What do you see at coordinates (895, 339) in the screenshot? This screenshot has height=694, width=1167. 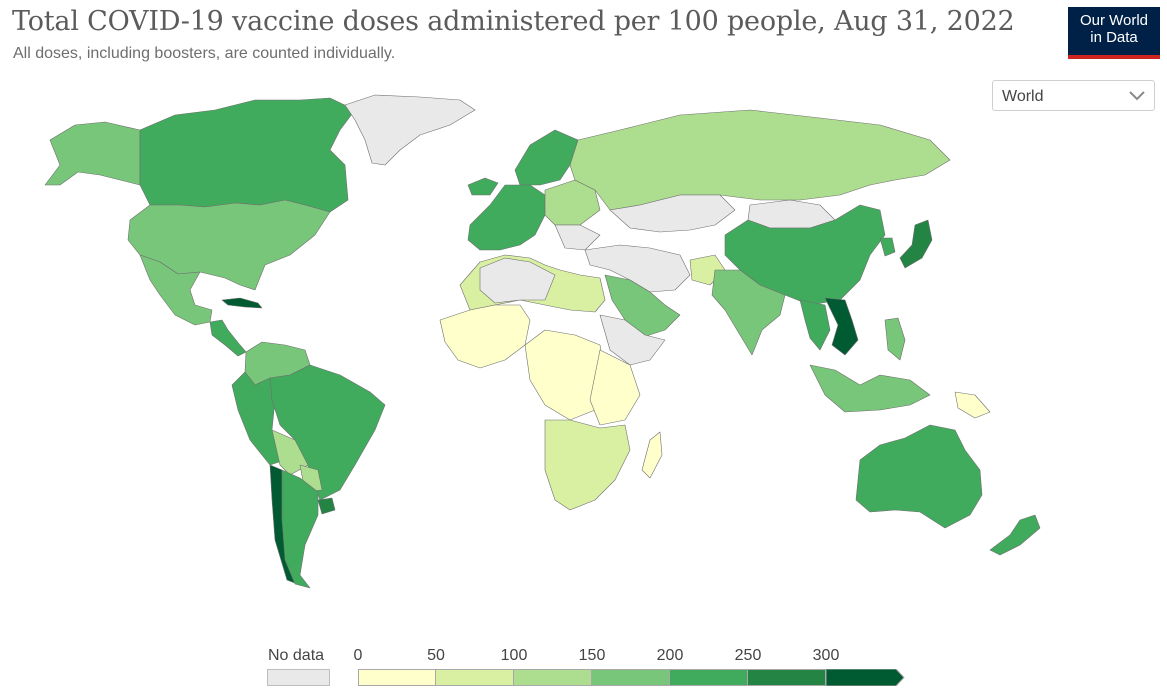 I see `map-region-philippines` at bounding box center [895, 339].